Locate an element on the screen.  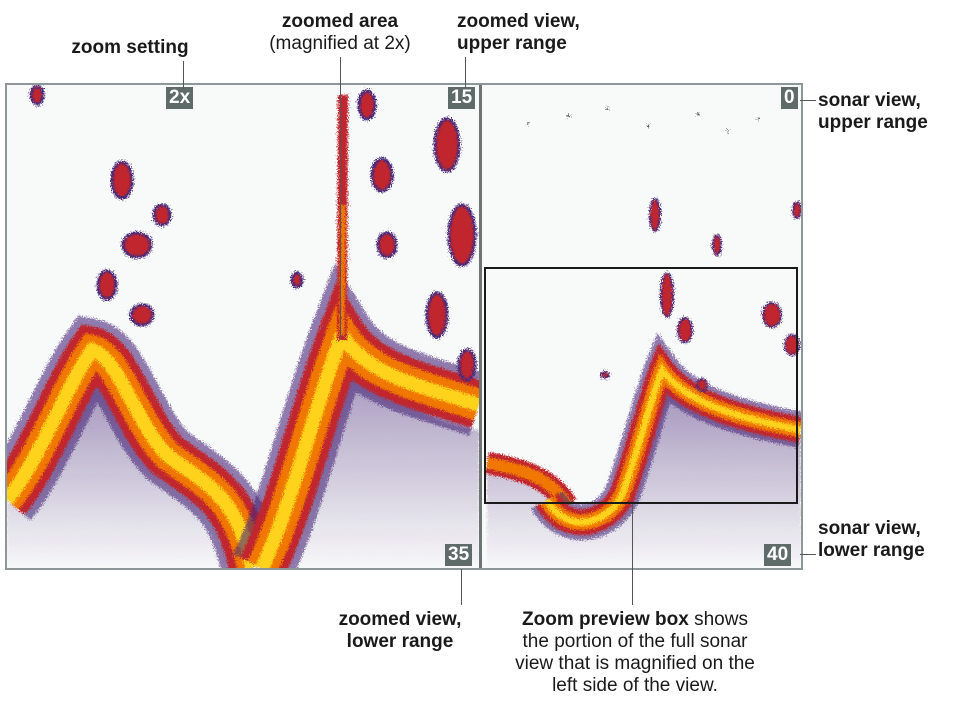
preview-line3: view that is magnified on the is located at coordinates (635, 663).